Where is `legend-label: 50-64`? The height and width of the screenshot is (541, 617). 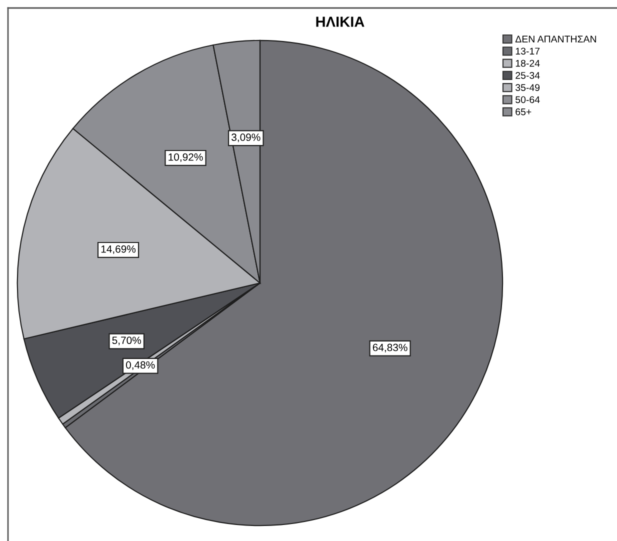 legend-label: 50-64 is located at coordinates (528, 100).